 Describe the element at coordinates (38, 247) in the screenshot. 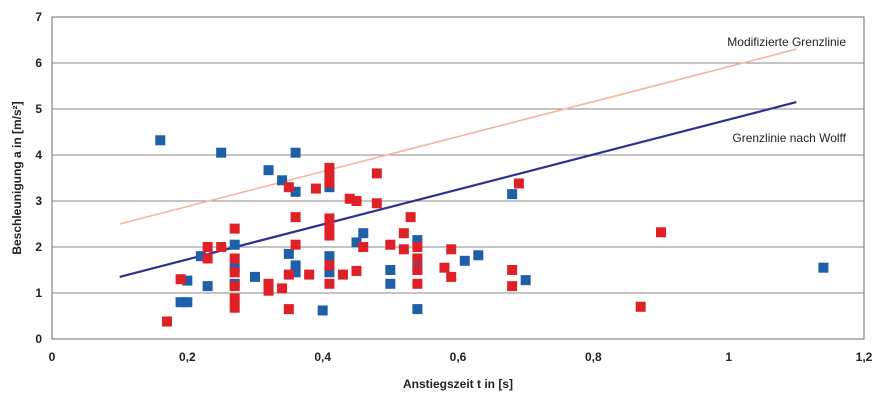

I see `y-tick-label: 2` at that location.